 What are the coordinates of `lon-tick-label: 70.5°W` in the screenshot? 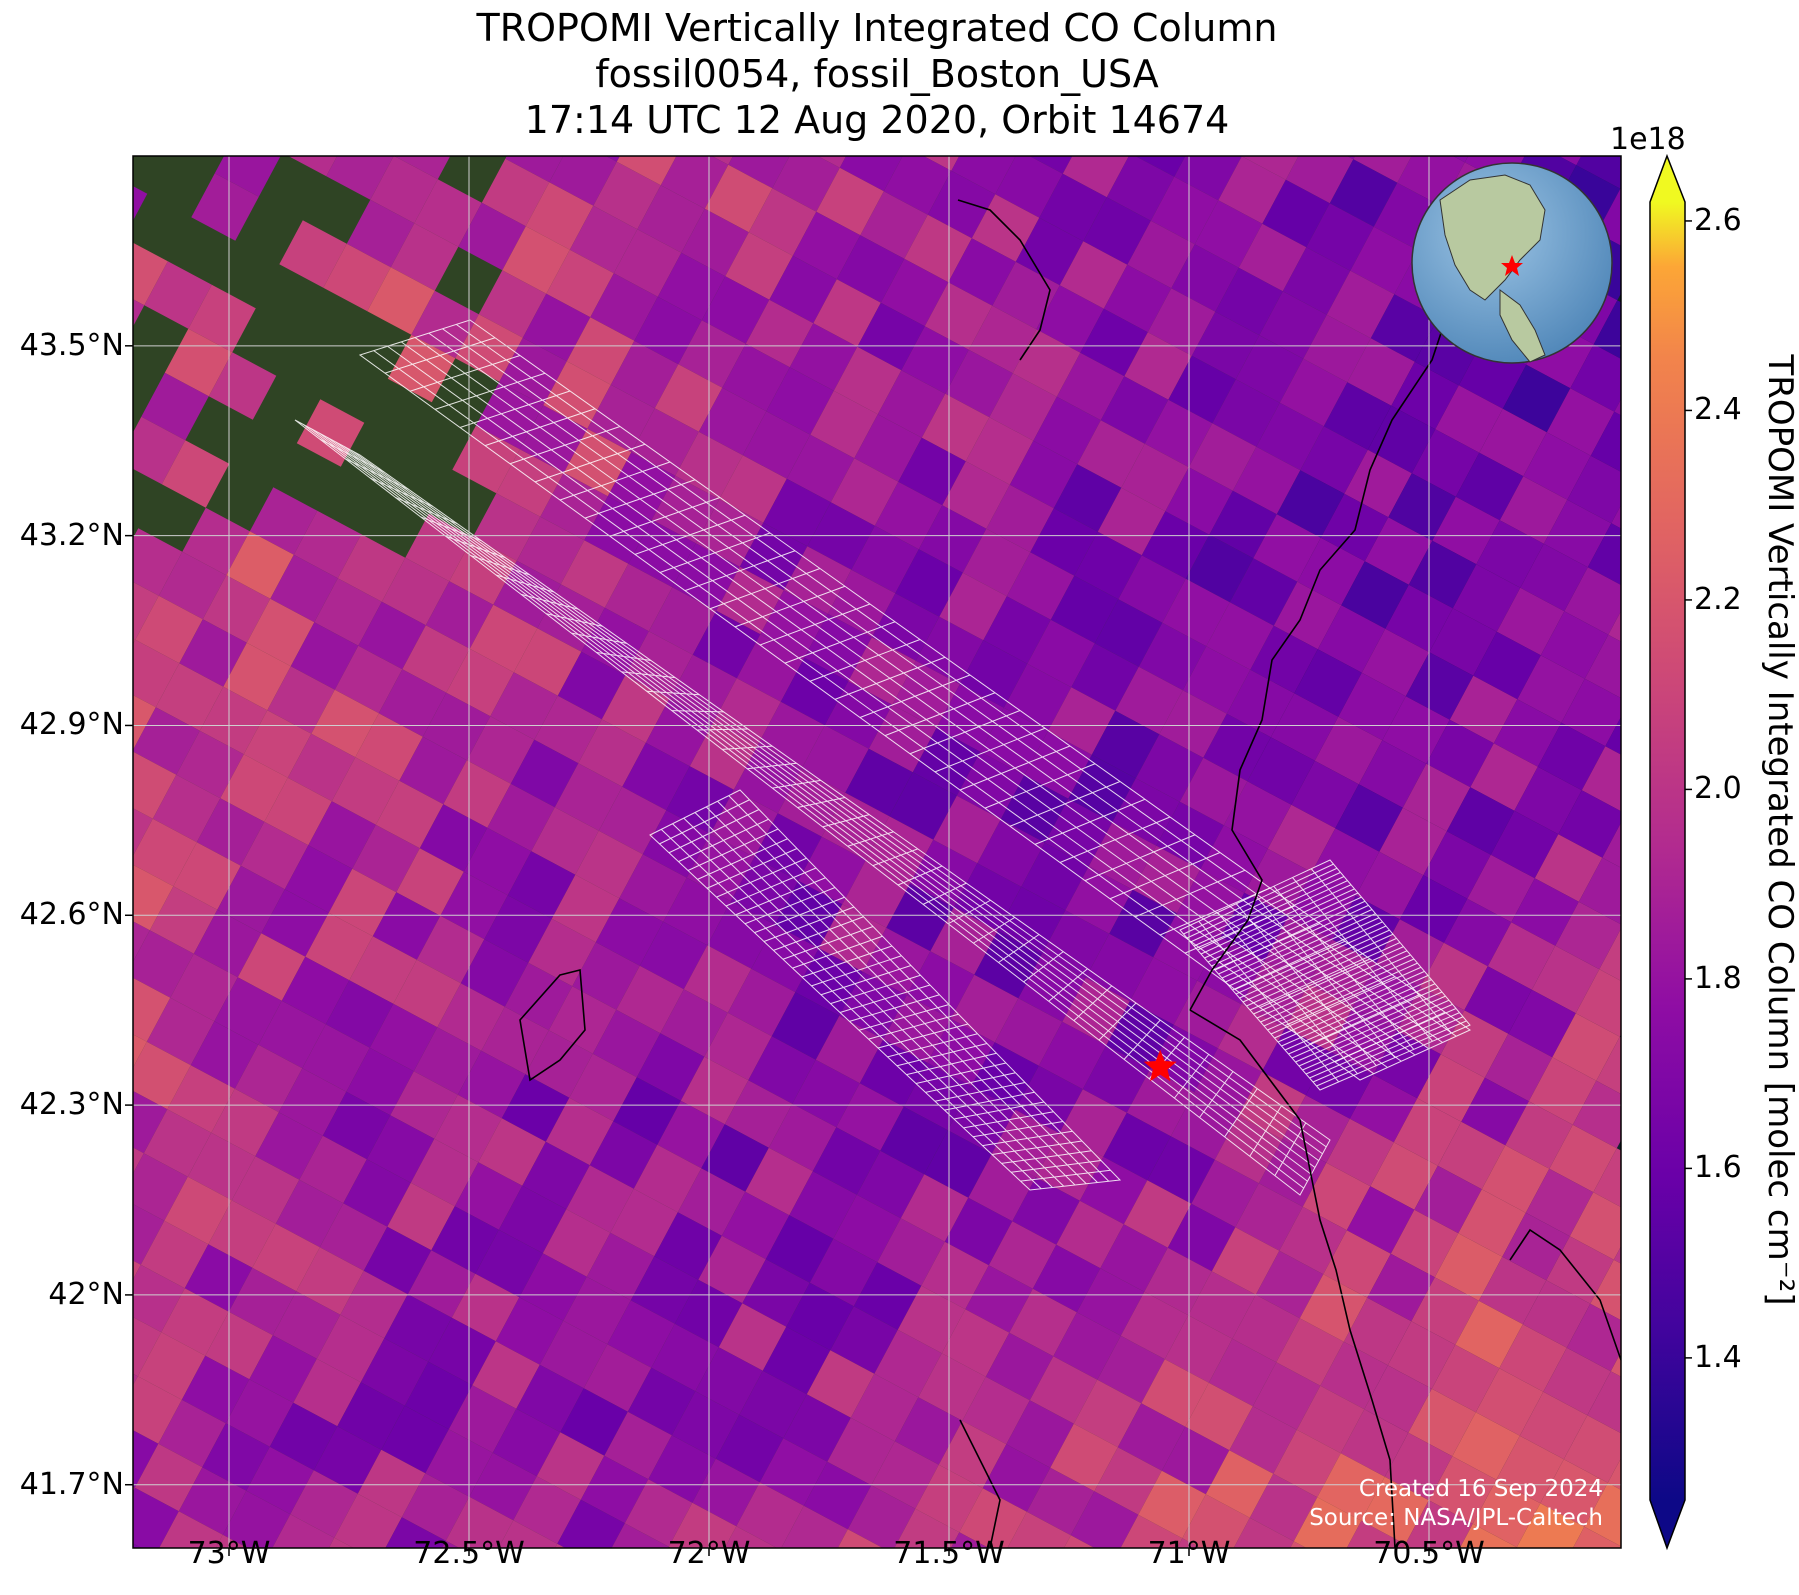 It's located at (1429, 1553).